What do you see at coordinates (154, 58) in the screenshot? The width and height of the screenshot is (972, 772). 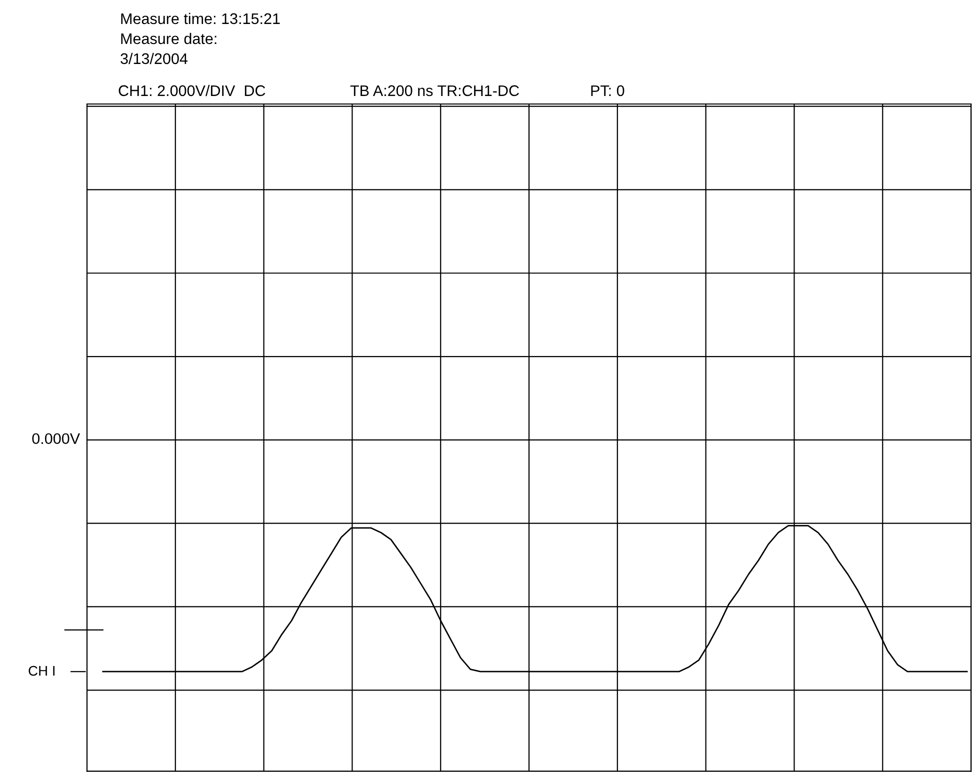 I see `text: 3/13/2004` at bounding box center [154, 58].